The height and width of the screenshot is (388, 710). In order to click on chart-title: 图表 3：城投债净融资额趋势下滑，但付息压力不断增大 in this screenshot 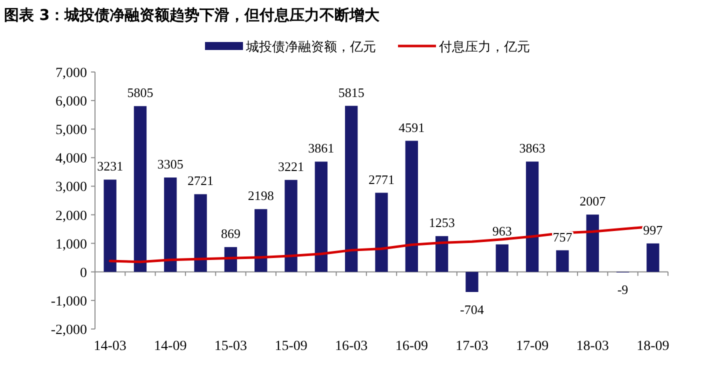, I will do `click(192, 15)`.